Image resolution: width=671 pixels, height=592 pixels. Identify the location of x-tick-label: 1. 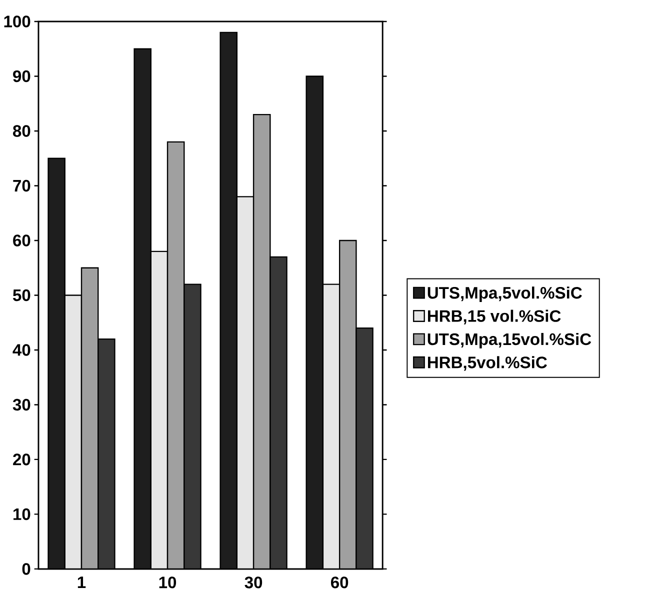
(82, 582).